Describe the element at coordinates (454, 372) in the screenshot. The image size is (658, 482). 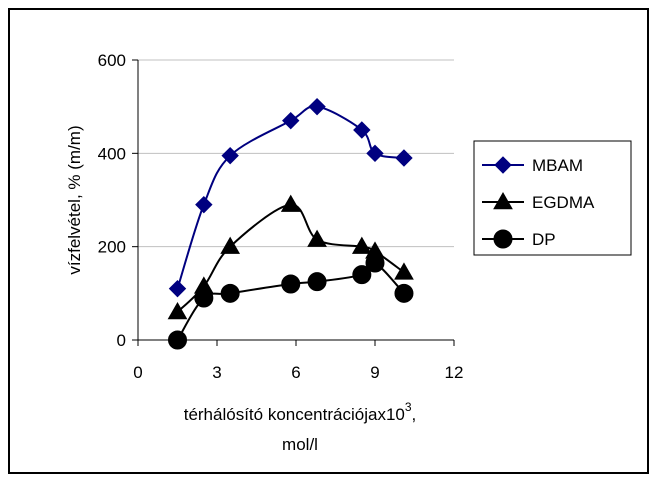
I see `x-tick-label: 12` at that location.